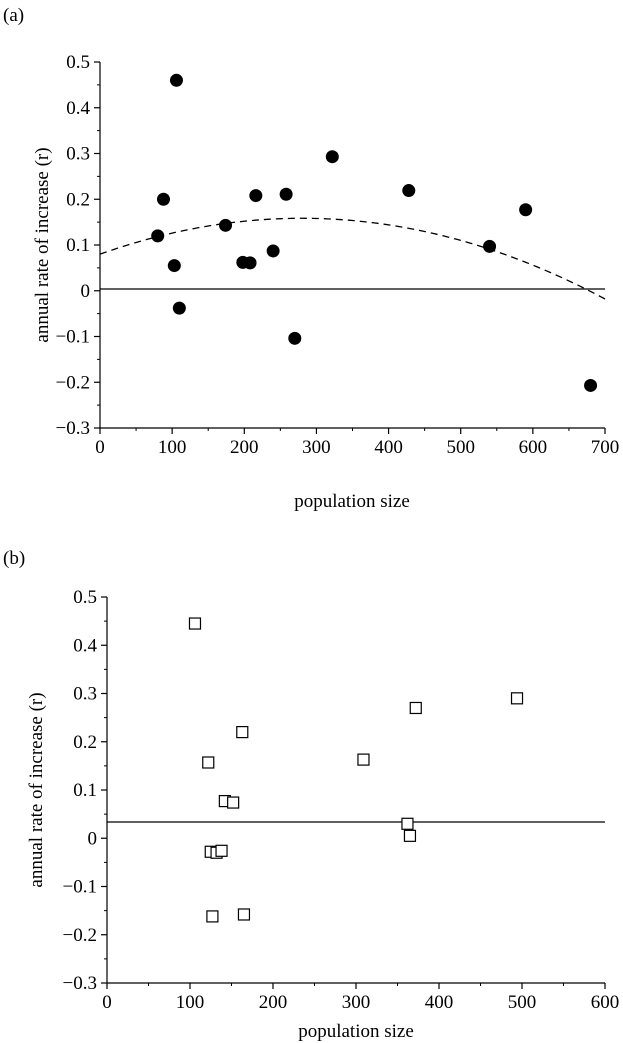  What do you see at coordinates (172, 447) in the screenshot?
I see `panel-a-x-tick-label: 100` at bounding box center [172, 447].